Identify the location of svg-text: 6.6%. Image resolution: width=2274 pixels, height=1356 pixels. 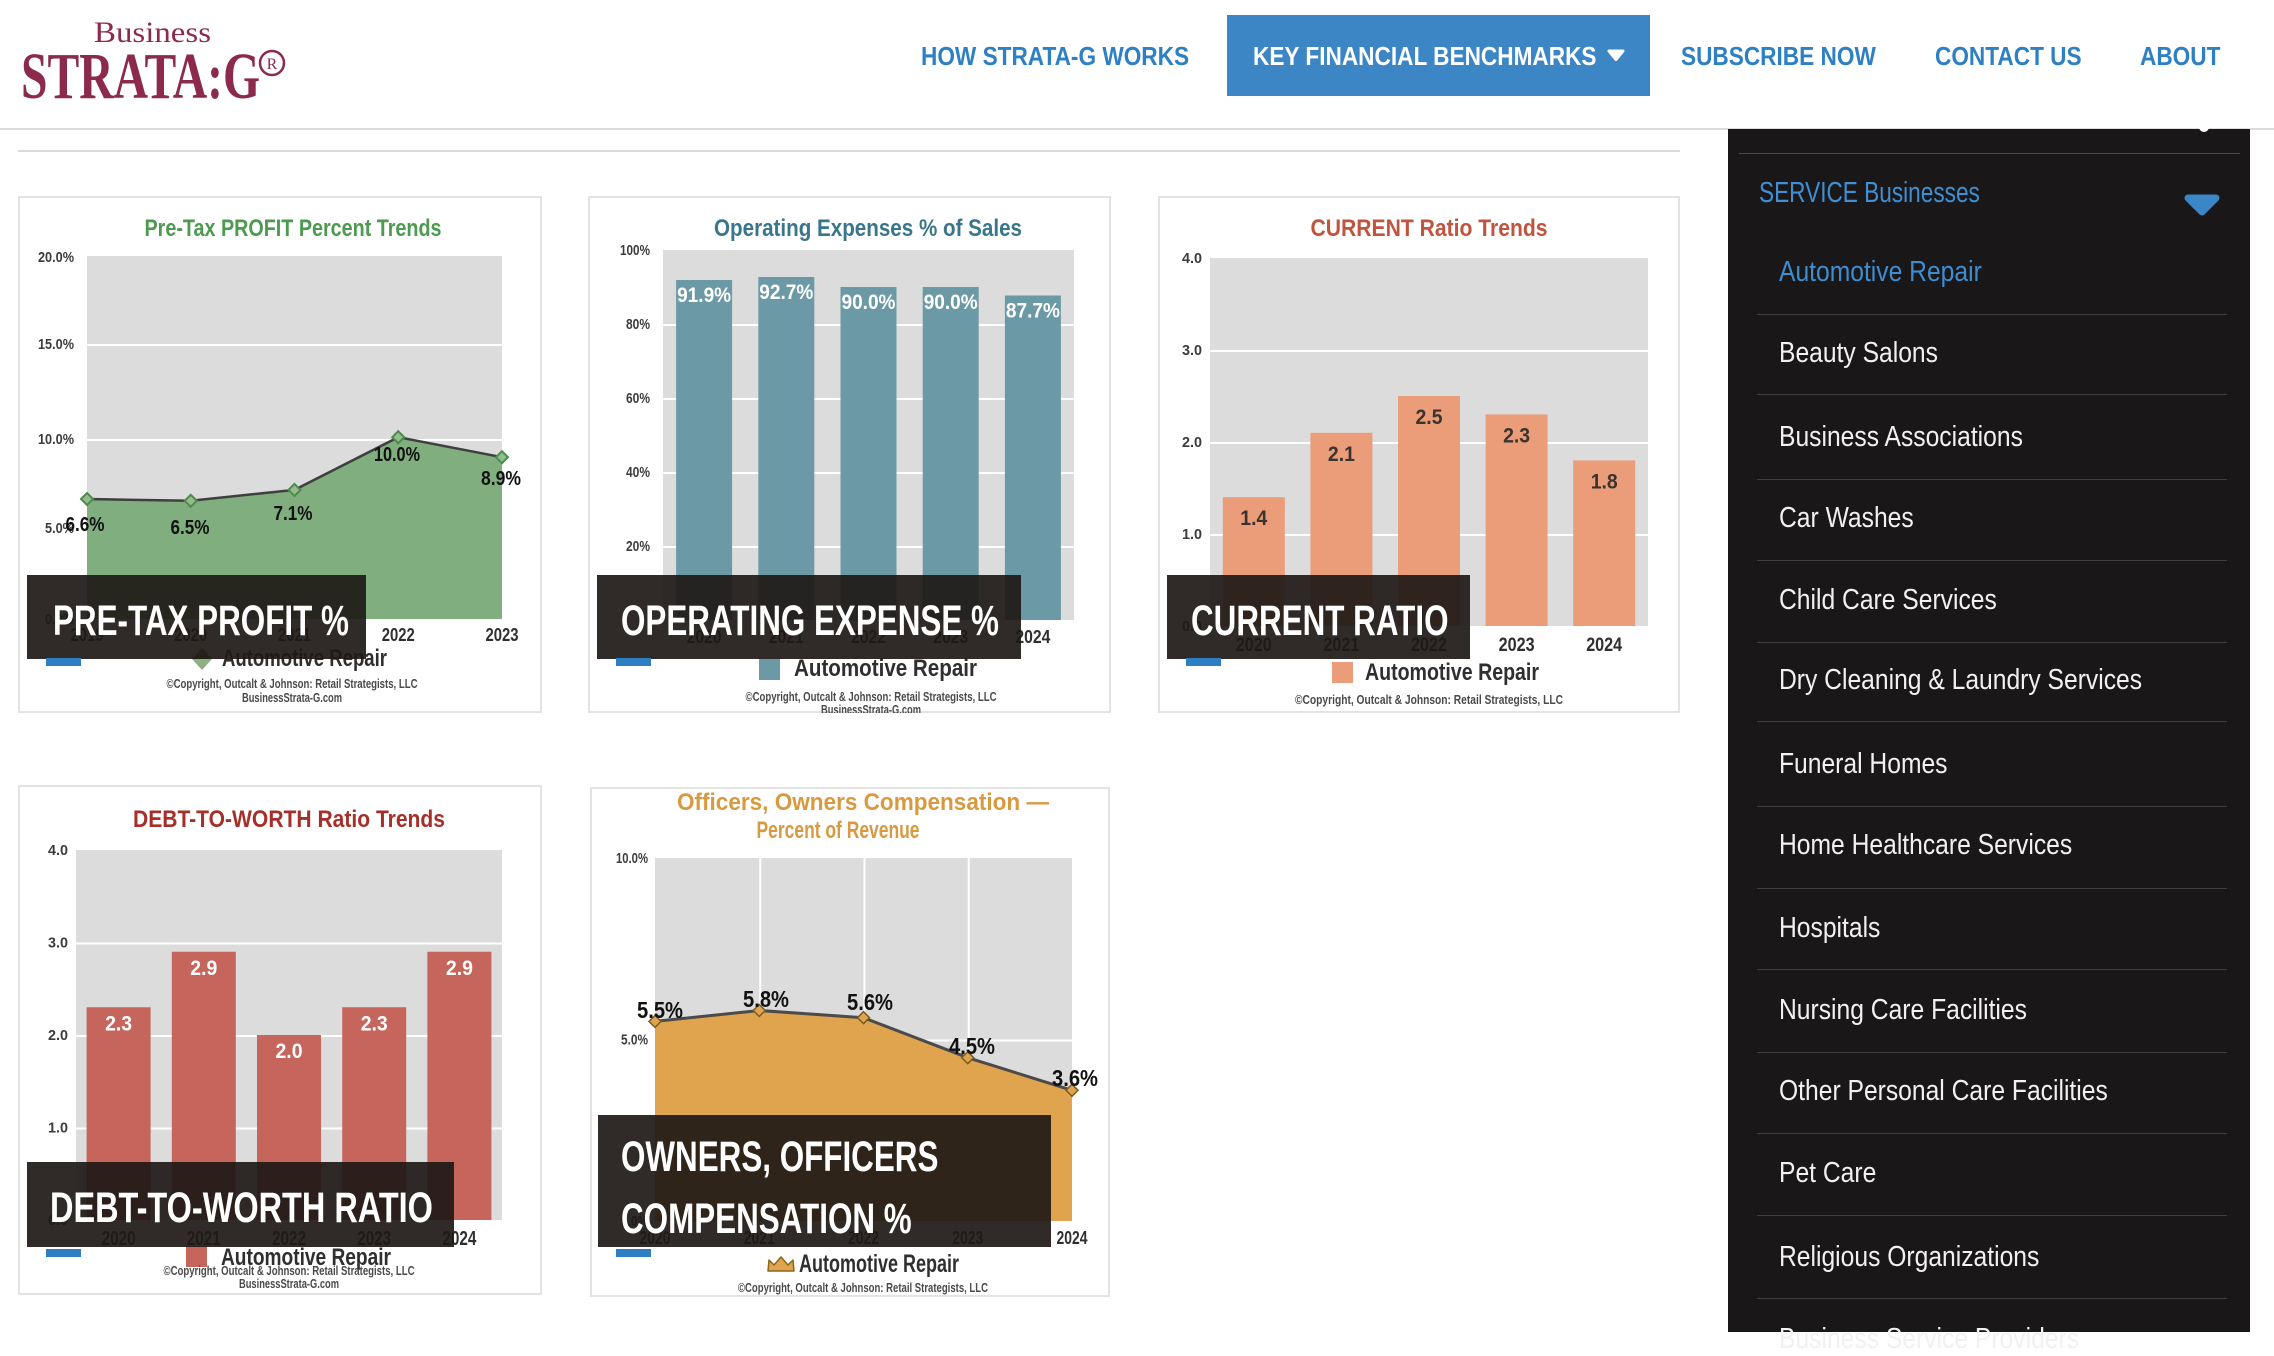
(85, 524).